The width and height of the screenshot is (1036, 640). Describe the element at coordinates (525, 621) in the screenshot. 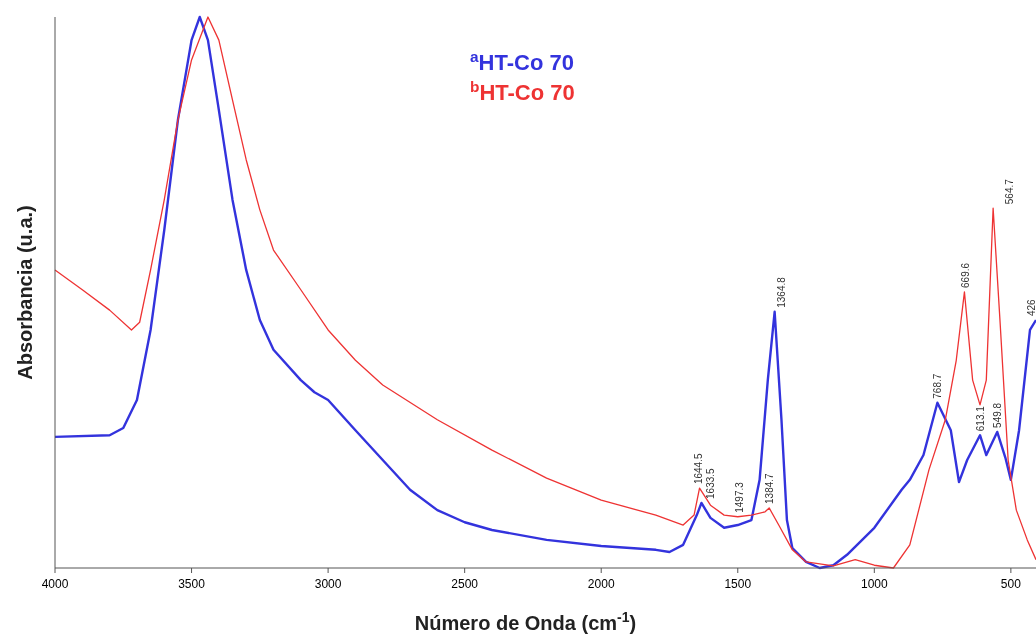

I see `x-axis-title: Número de Onda (cm$^{-1}$)` at that location.